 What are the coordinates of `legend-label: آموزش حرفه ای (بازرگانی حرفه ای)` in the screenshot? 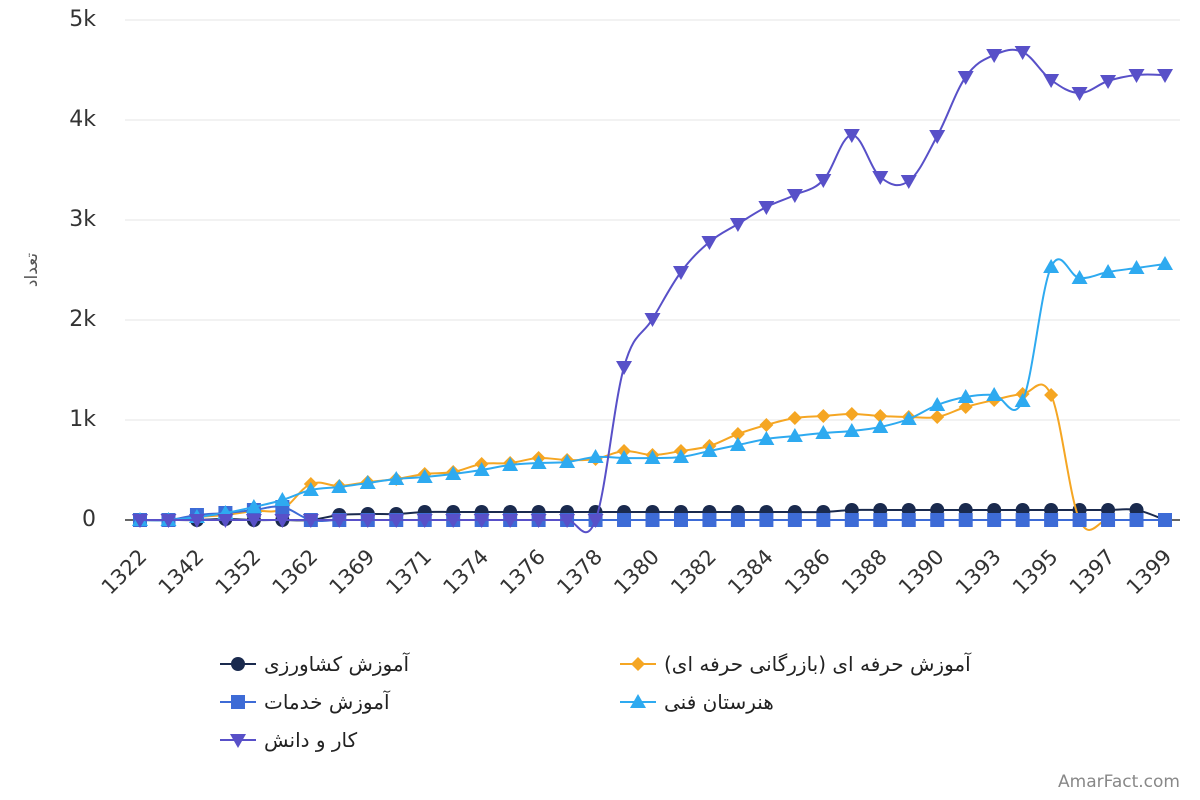 It's located at (818, 663).